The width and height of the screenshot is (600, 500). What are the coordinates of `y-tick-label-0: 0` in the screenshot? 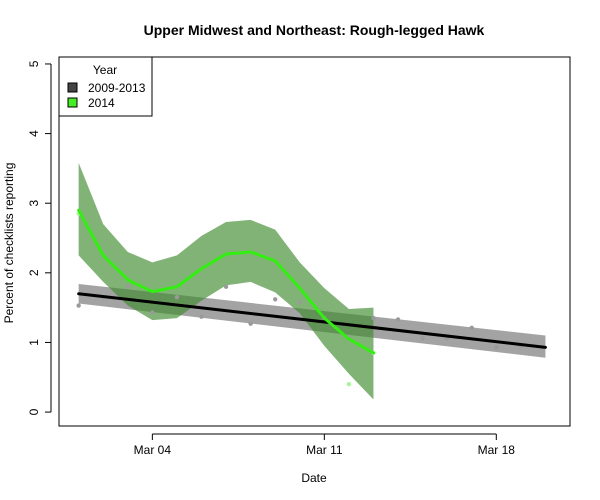 It's located at (34, 411).